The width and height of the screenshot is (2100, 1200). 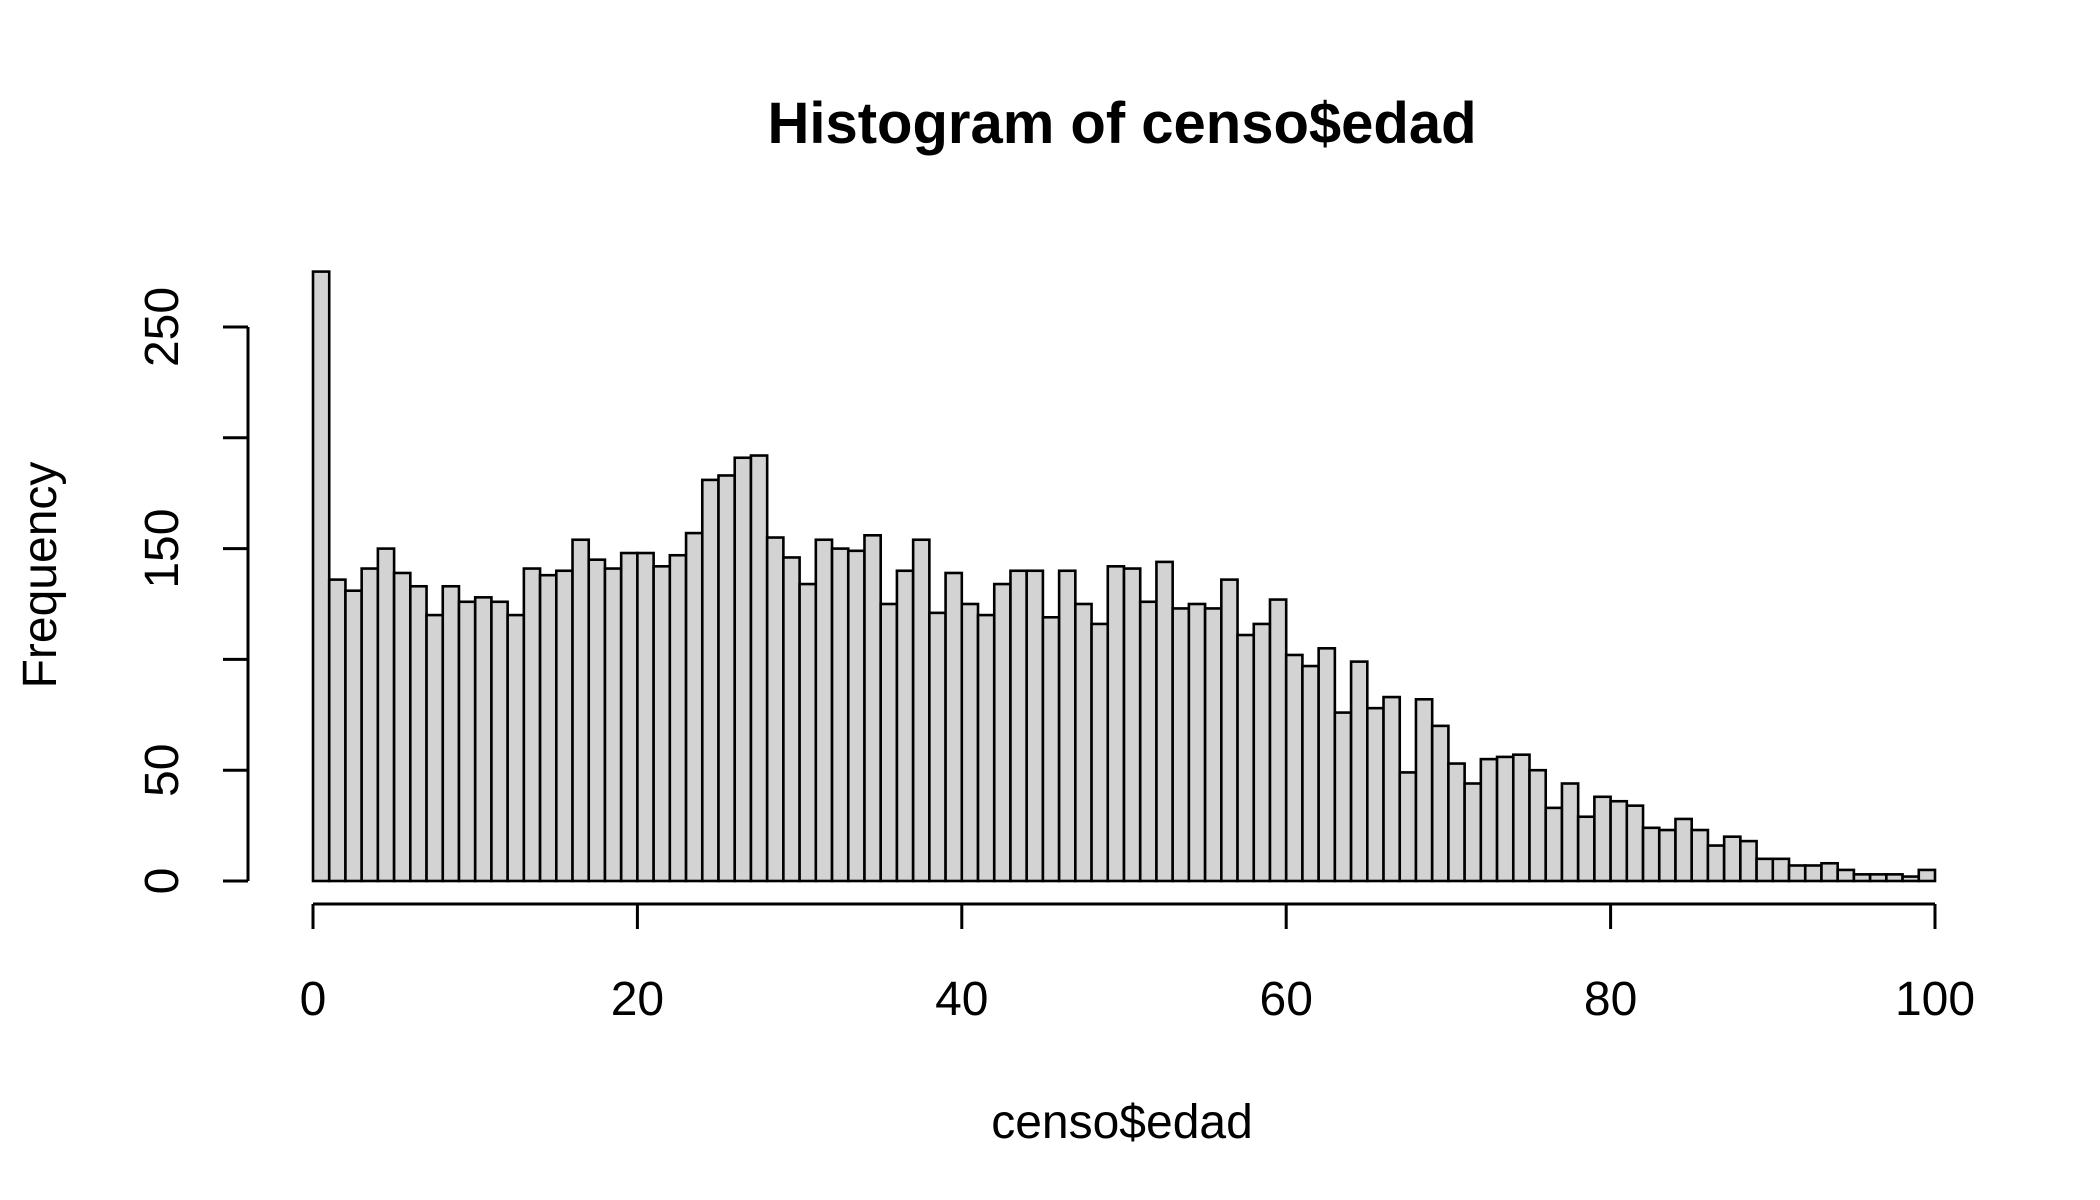 What do you see at coordinates (162, 770) in the screenshot?
I see `y-tick-label: 50` at bounding box center [162, 770].